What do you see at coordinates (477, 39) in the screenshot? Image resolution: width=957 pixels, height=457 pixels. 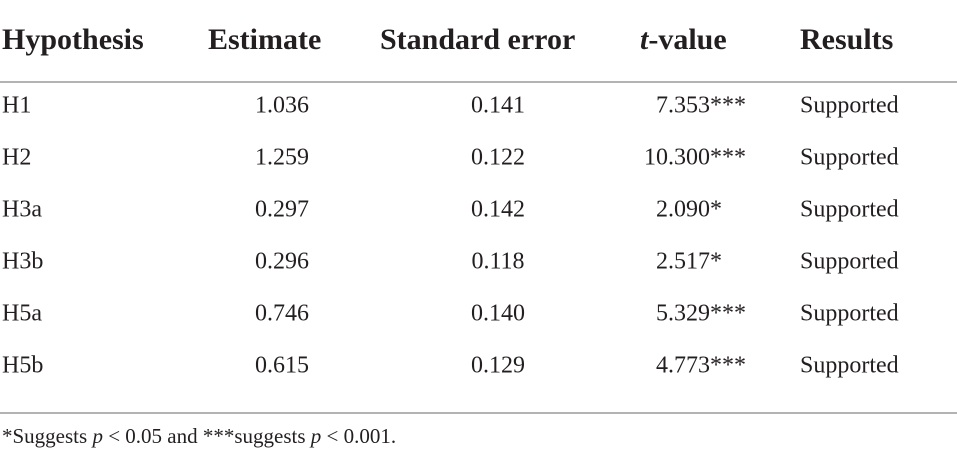 I see `column-header: Standard error` at bounding box center [477, 39].